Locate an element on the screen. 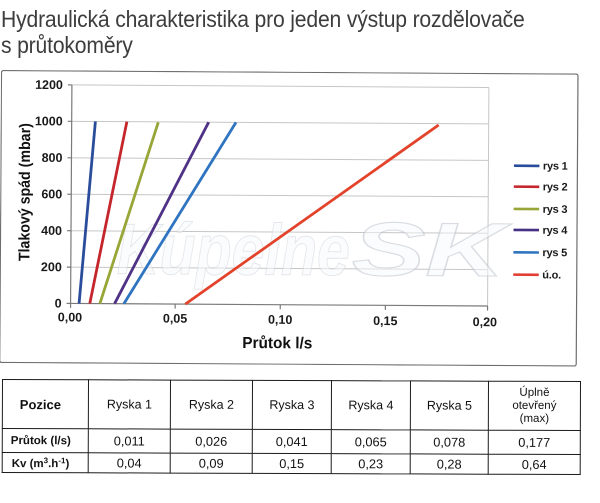 Image resolution: width=600 pixels, height=503 pixels. svg-text: ú.o. is located at coordinates (551, 275).